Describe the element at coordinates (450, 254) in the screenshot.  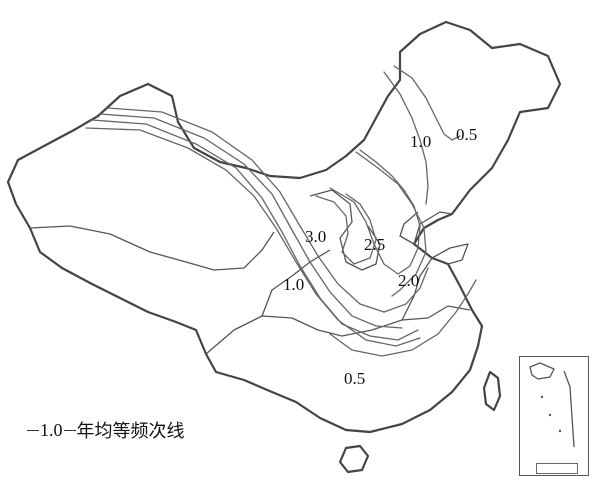
I see `shandong-coast` at that location.